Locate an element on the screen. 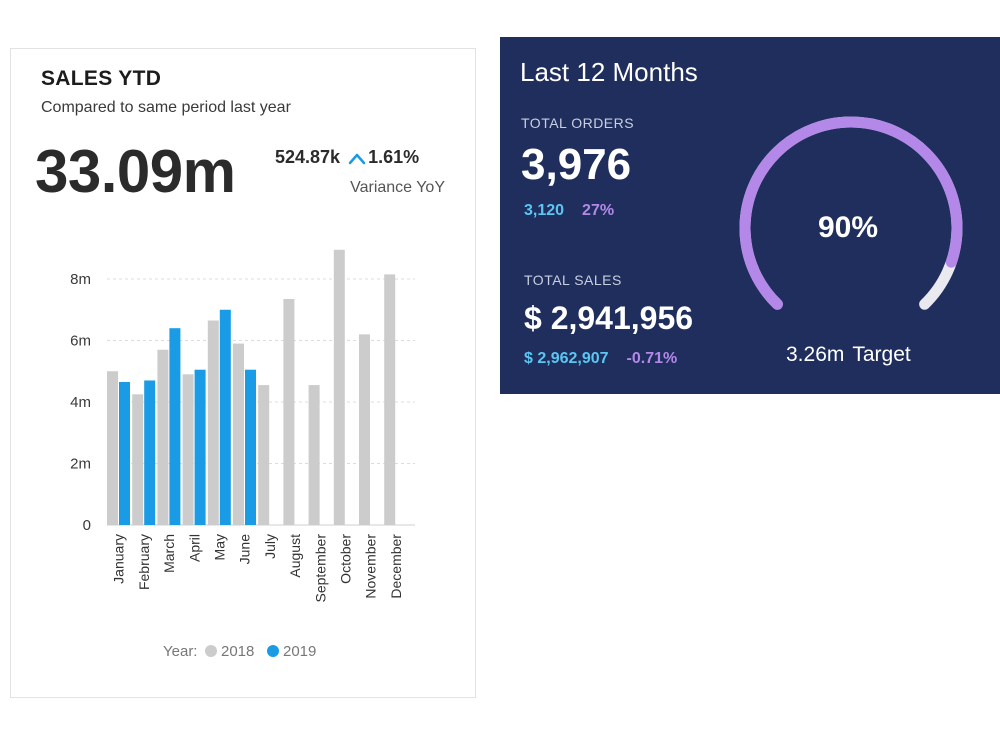 Image resolution: width=1000 pixels, height=735 pixels. y-tick-label: 6m is located at coordinates (80, 341).